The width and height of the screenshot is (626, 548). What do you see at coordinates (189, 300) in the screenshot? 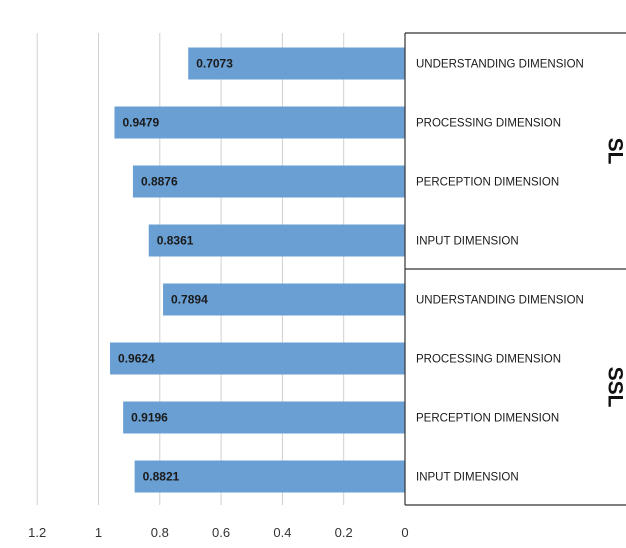
I see `data-label: 0.7894` at bounding box center [189, 300].